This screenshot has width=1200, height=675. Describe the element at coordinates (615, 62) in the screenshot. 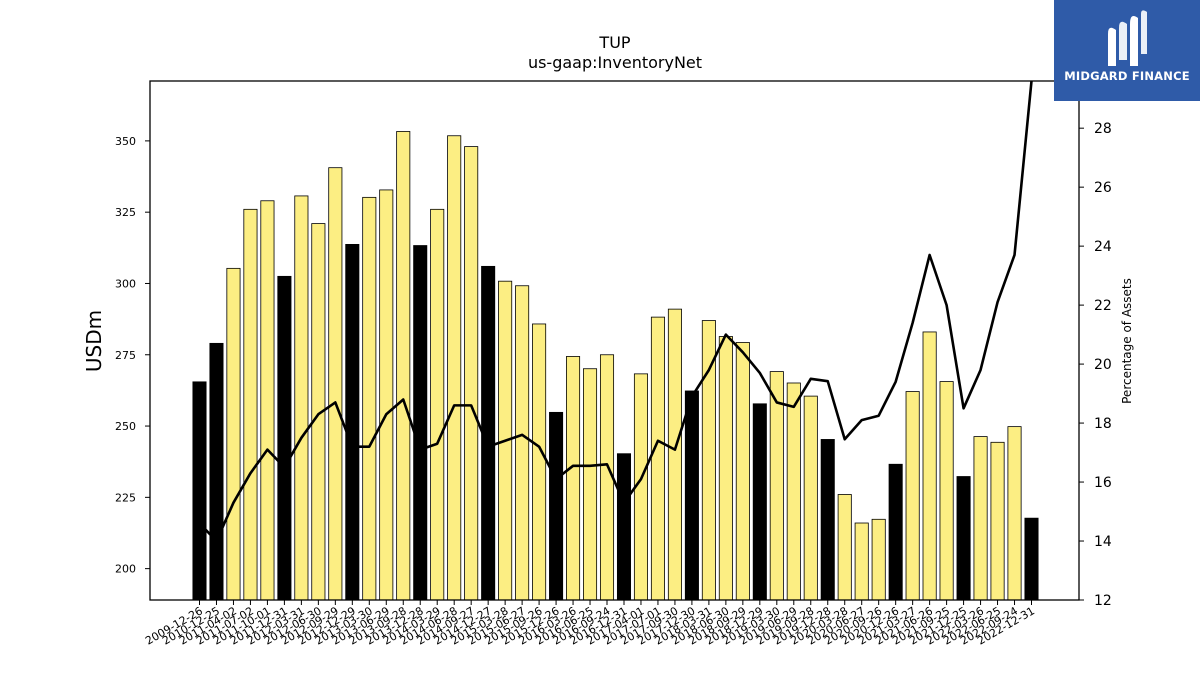

I see `chart-subtitle: us-gaap:InventoryNet` at that location.